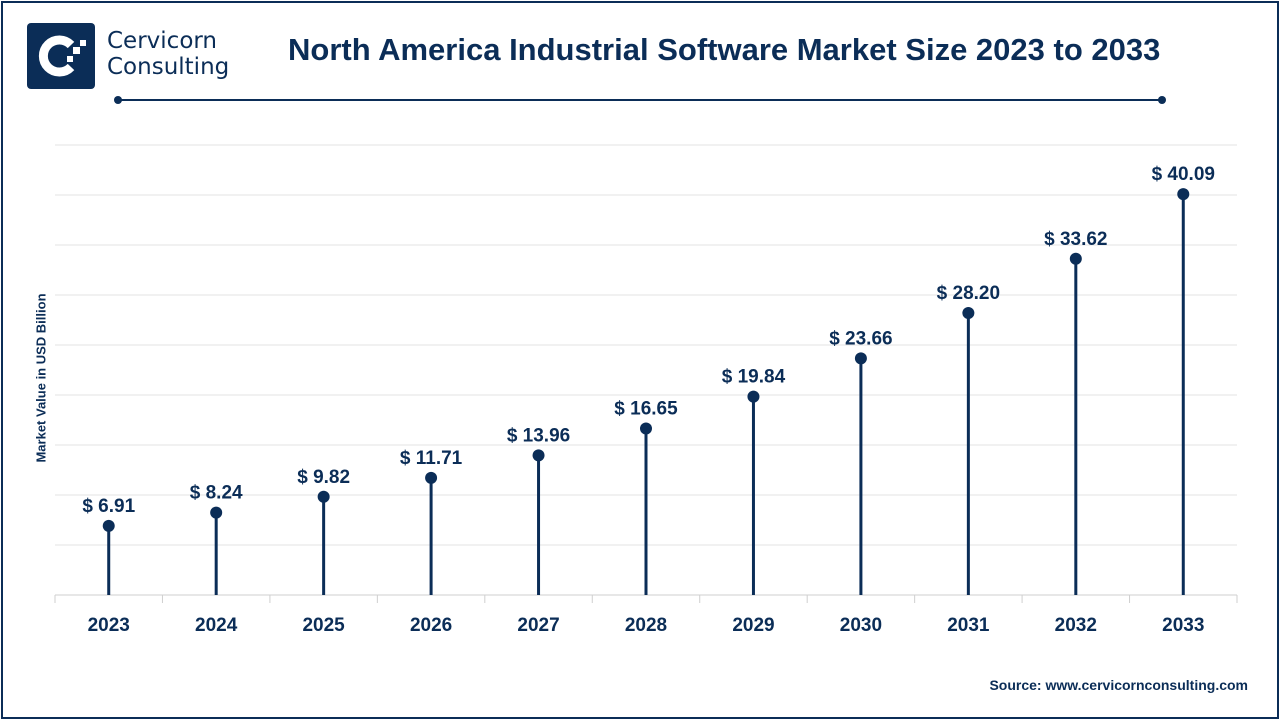  What do you see at coordinates (431, 458) in the screenshot?
I see `data-label: $ 11.71` at bounding box center [431, 458].